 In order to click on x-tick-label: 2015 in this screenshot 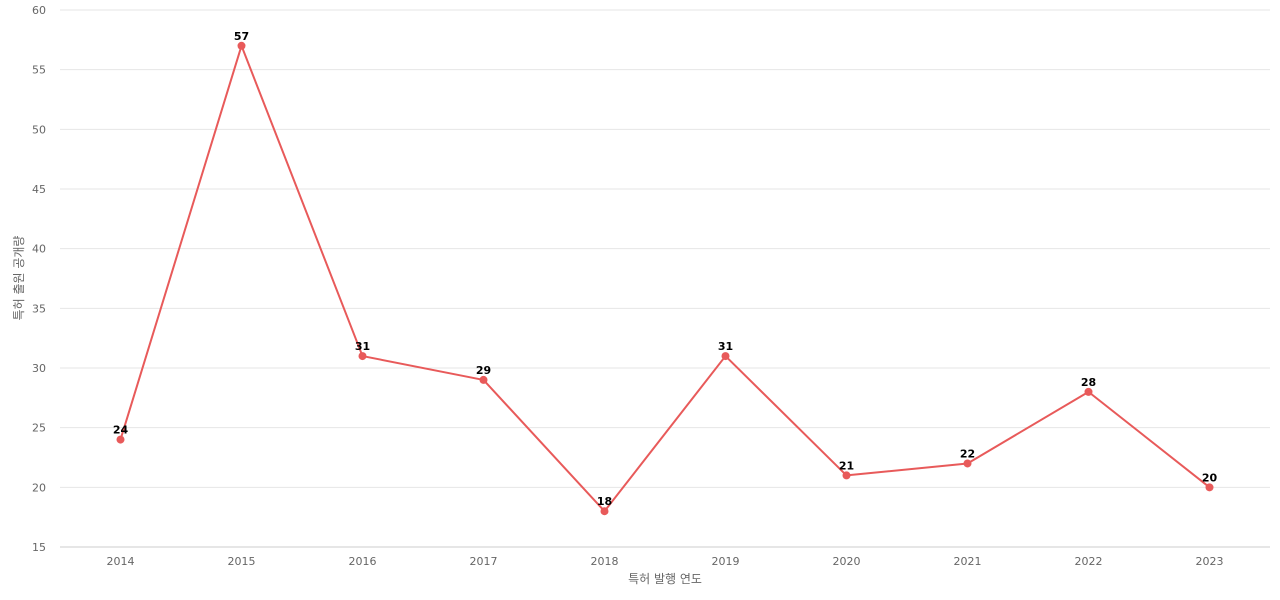, I will do `click(242, 561)`.